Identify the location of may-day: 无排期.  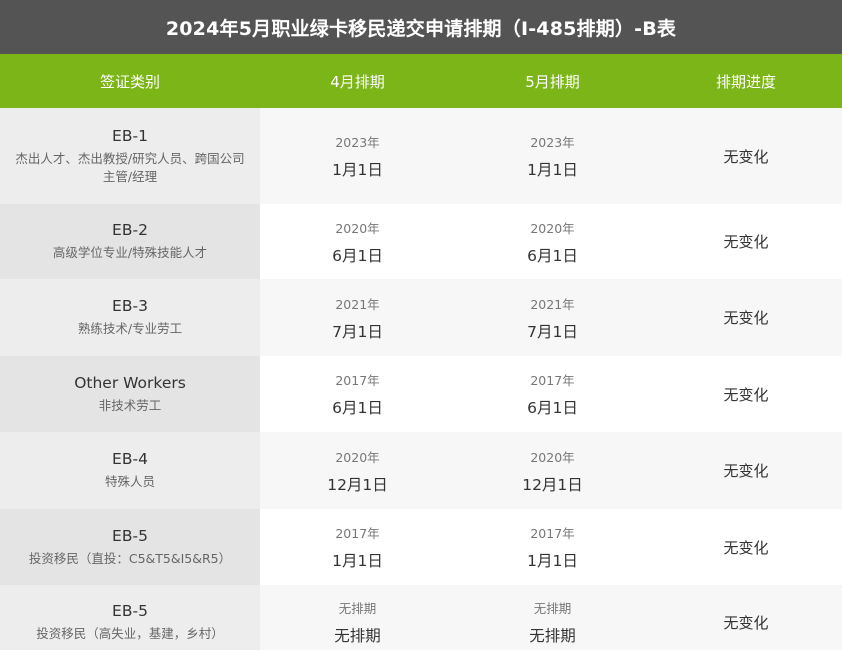
(552, 636).